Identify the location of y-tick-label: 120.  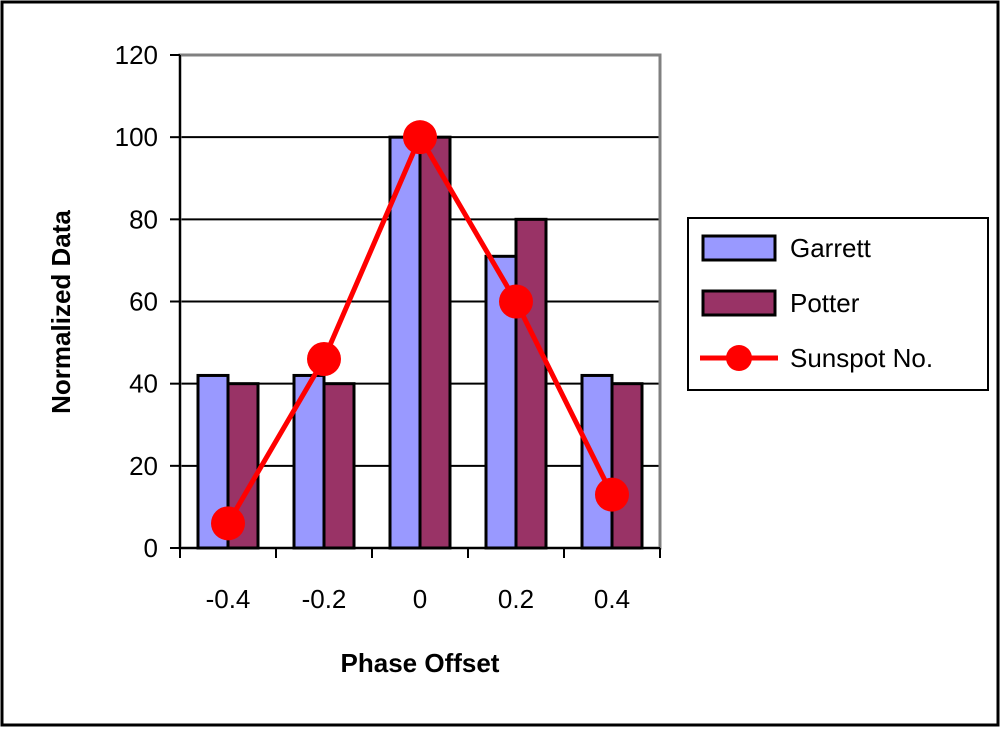
(136, 55).